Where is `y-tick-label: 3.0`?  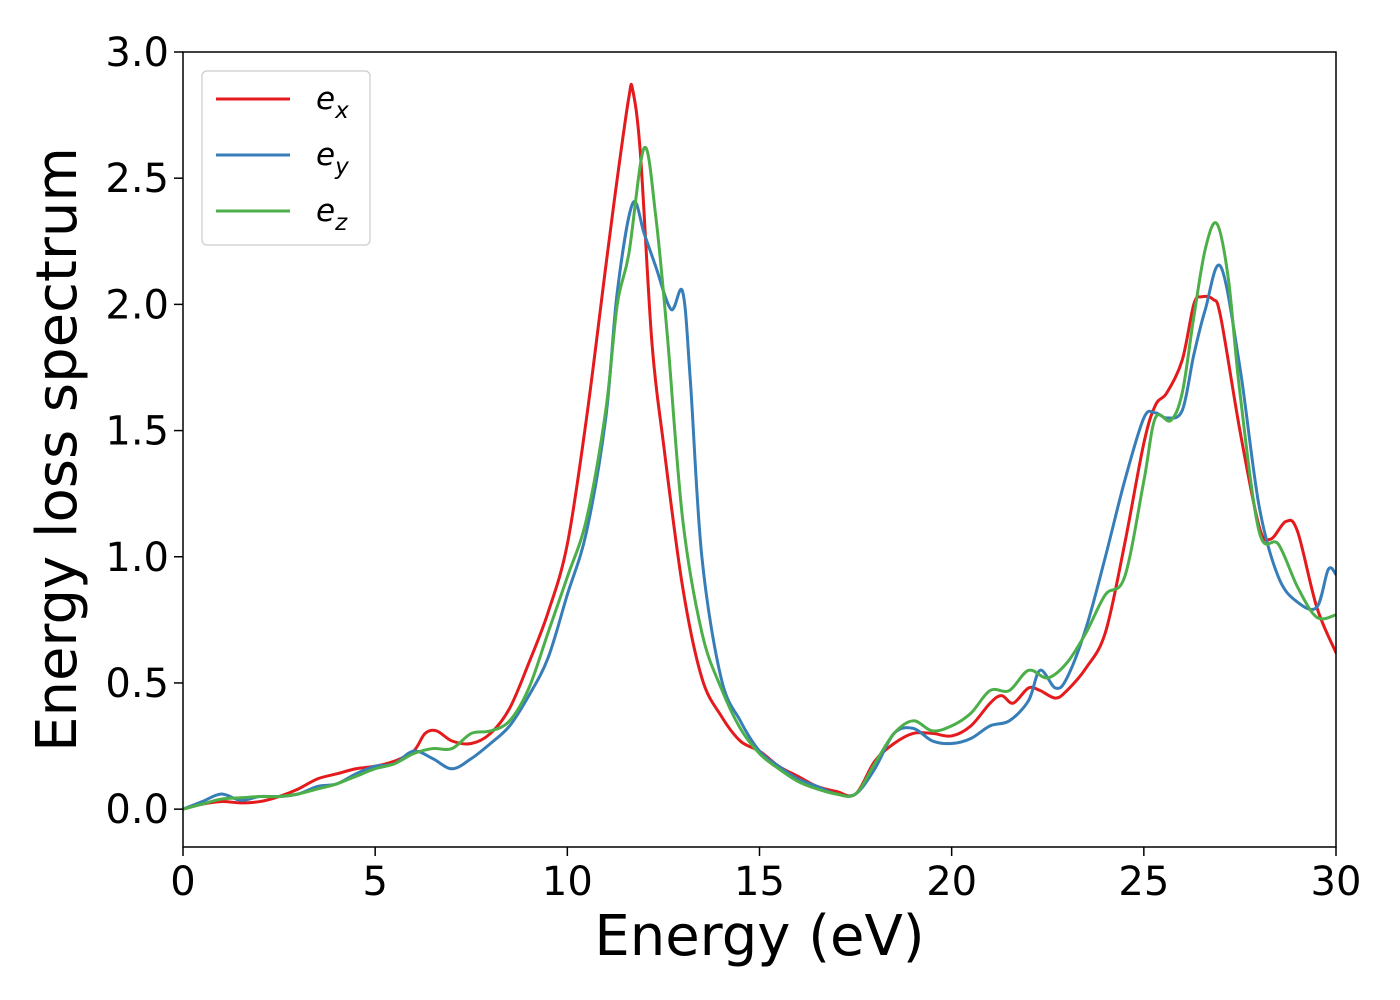
y-tick-label: 3.0 is located at coordinates (137, 53).